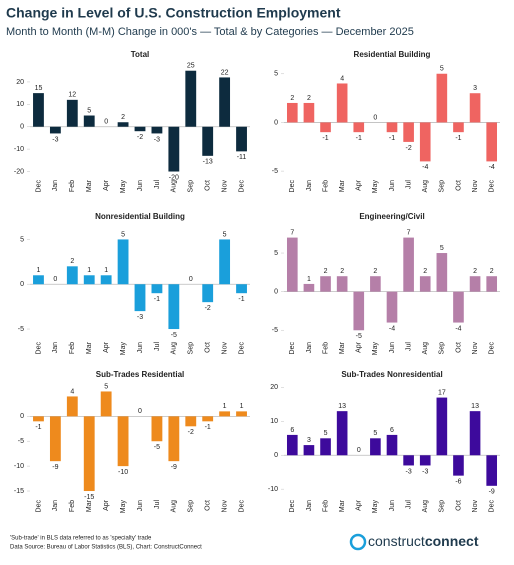  I want to click on y-tick-label: 0, so click(276, 291).